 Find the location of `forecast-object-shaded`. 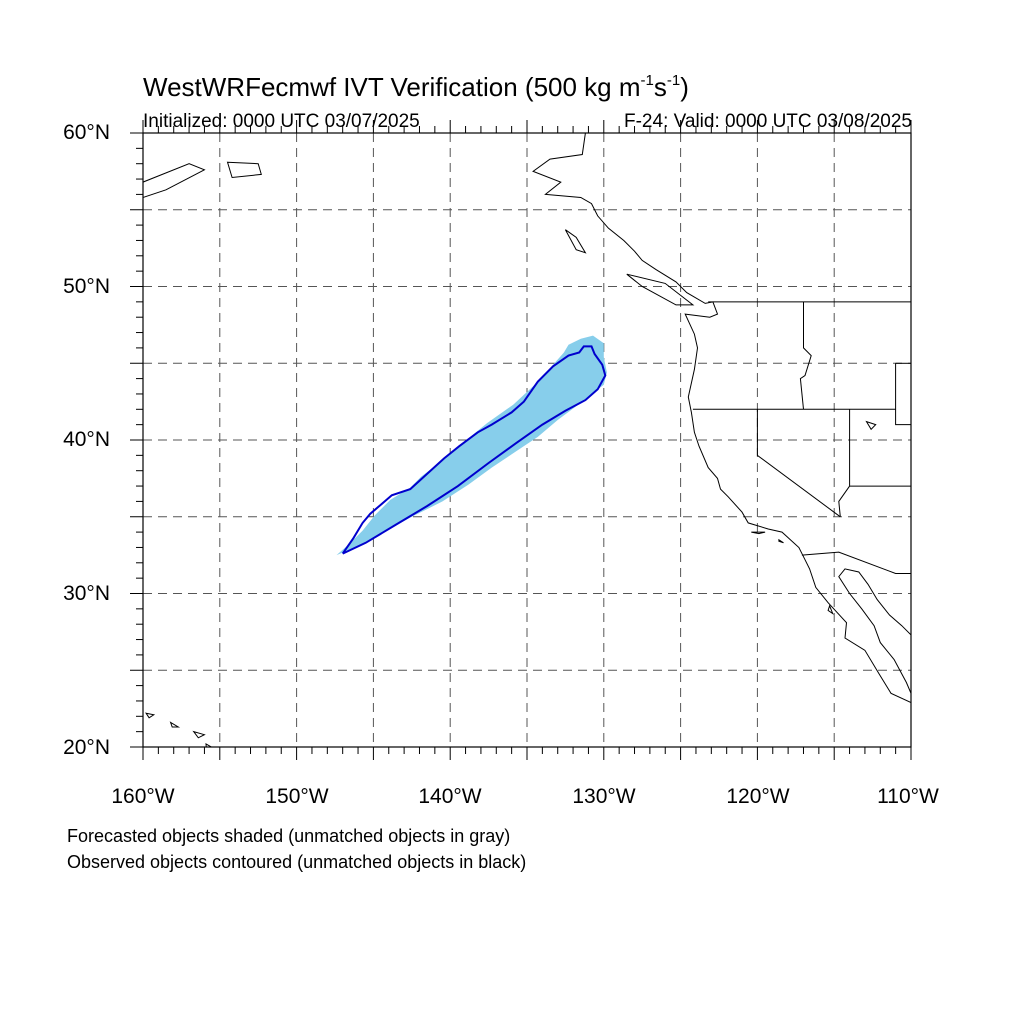

forecast-object-shaded is located at coordinates (471, 445).